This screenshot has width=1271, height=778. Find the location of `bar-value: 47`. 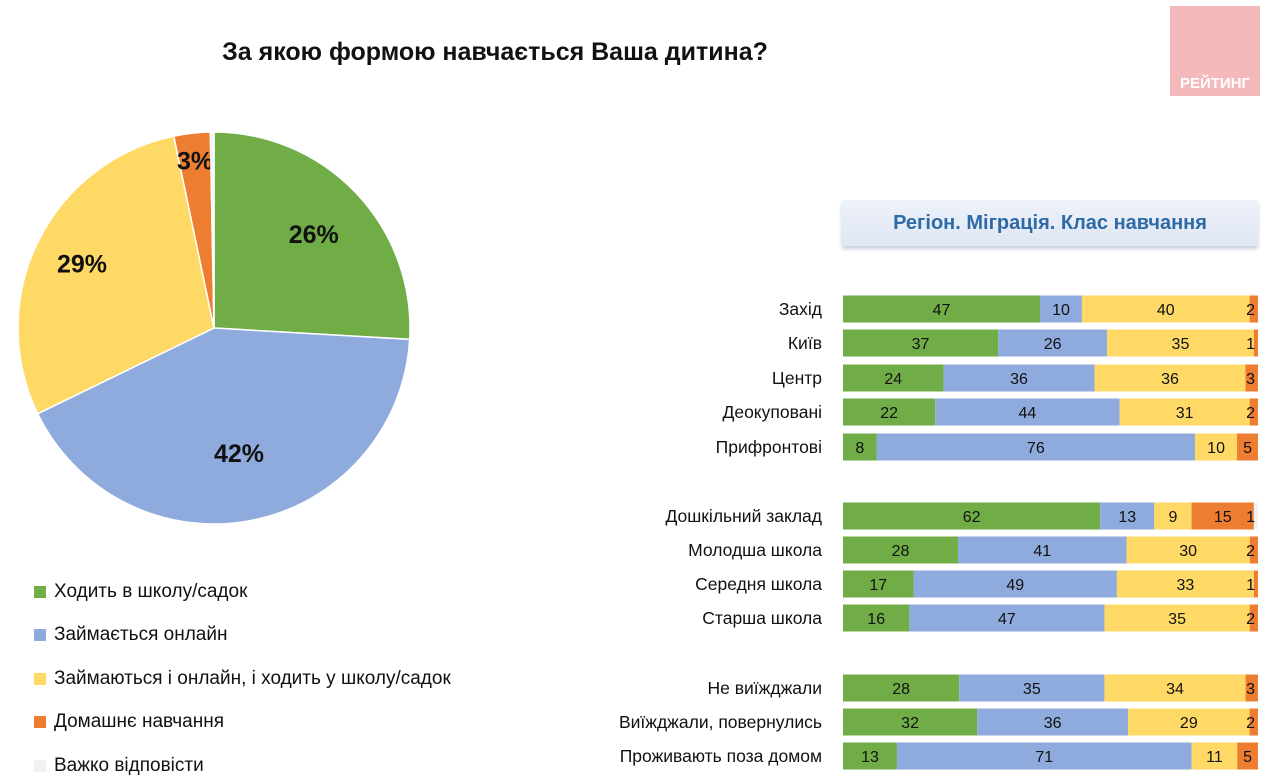

bar-value: 47 is located at coordinates (1007, 619).